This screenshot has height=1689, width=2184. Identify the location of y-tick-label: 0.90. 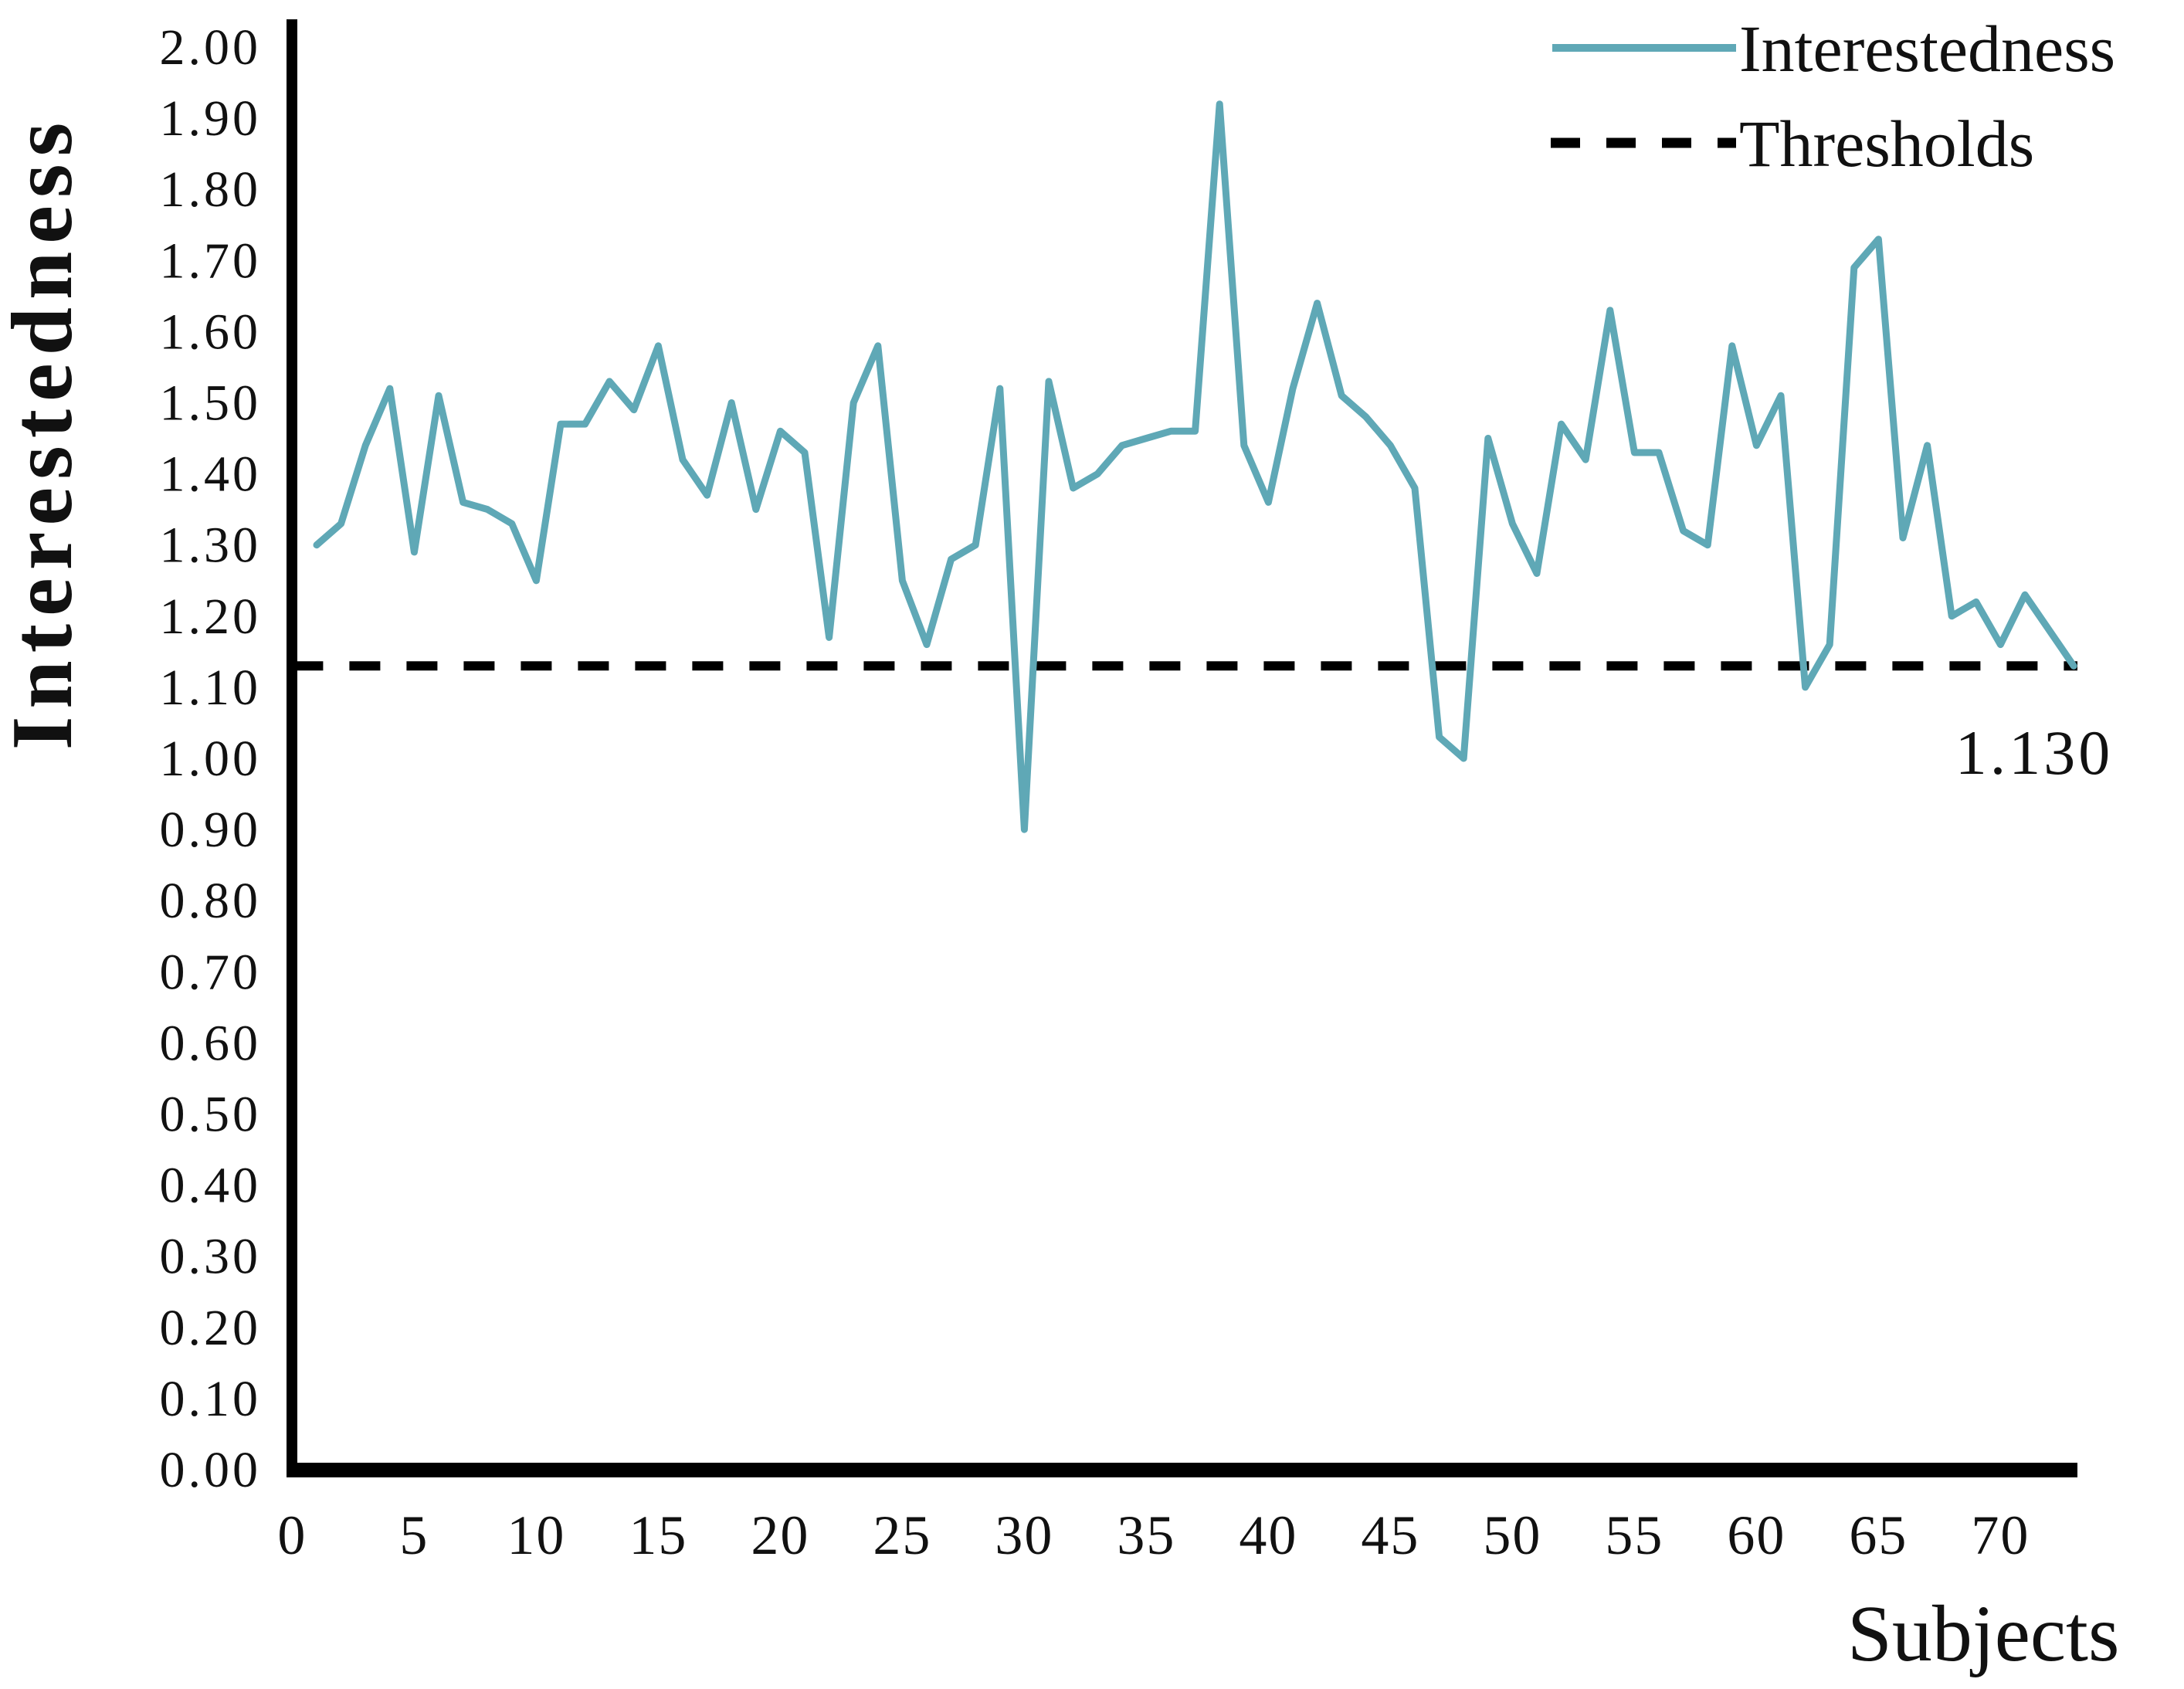
(211, 830).